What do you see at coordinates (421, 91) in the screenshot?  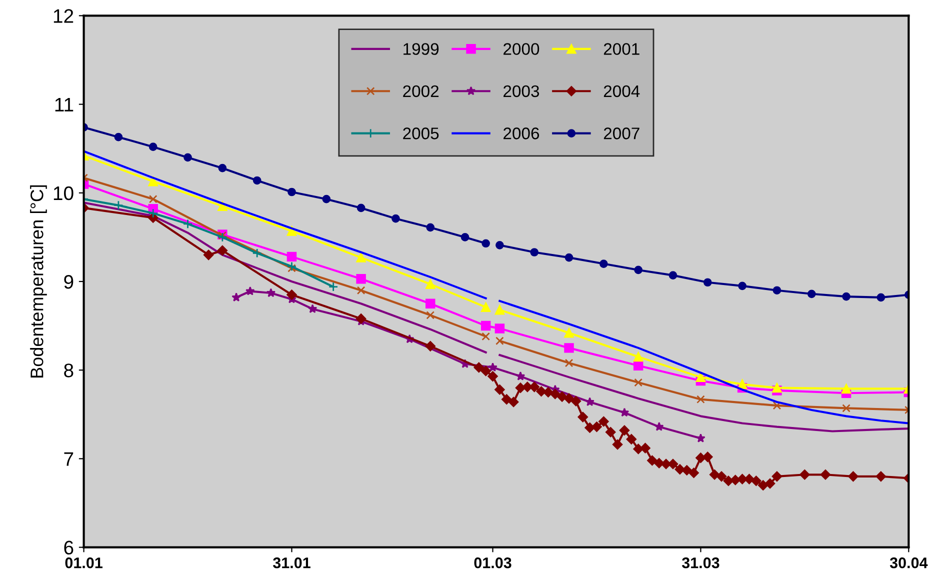 I see `legend-label: 2002` at bounding box center [421, 91].